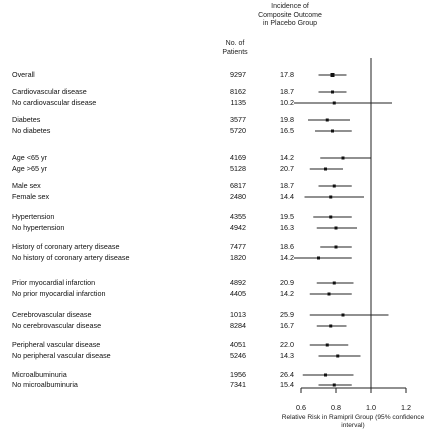 The image size is (436, 446). What do you see at coordinates (287, 74) in the screenshot?
I see `incidence-value: 17.8` at bounding box center [287, 74].